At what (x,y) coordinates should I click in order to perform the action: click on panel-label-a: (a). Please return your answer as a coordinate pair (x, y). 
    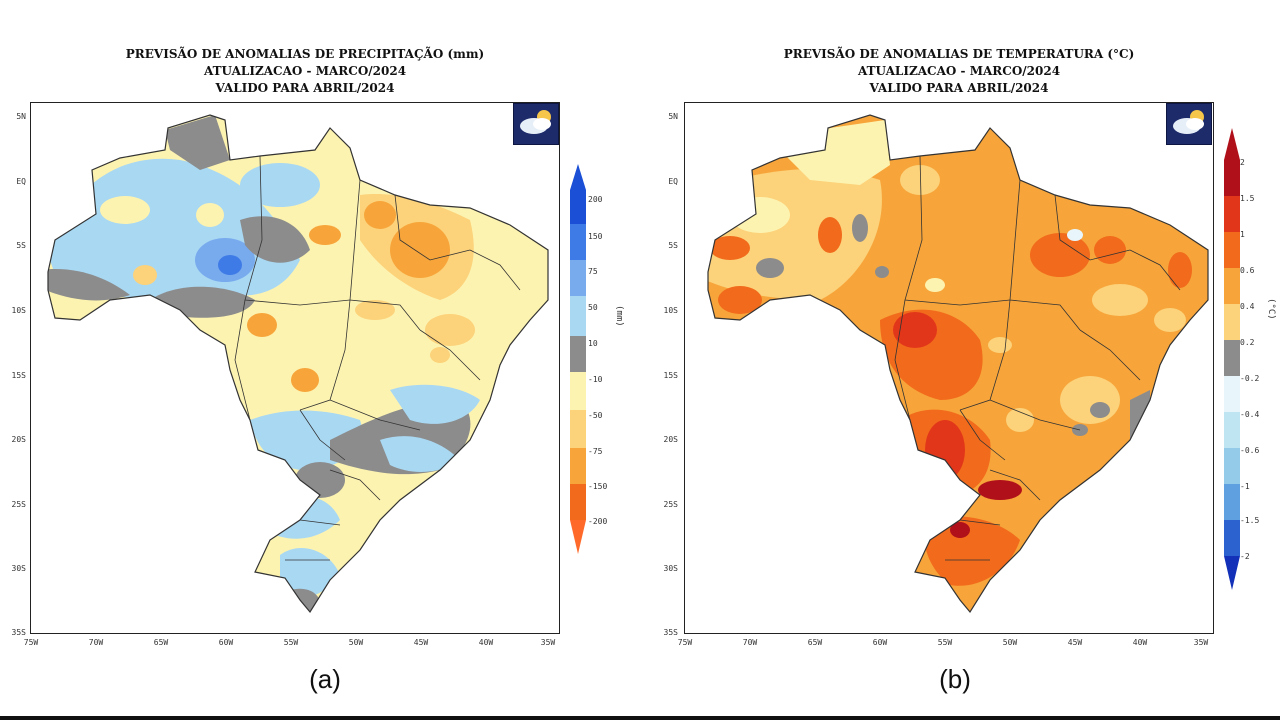
    Looking at the image, I should click on (325, 679).